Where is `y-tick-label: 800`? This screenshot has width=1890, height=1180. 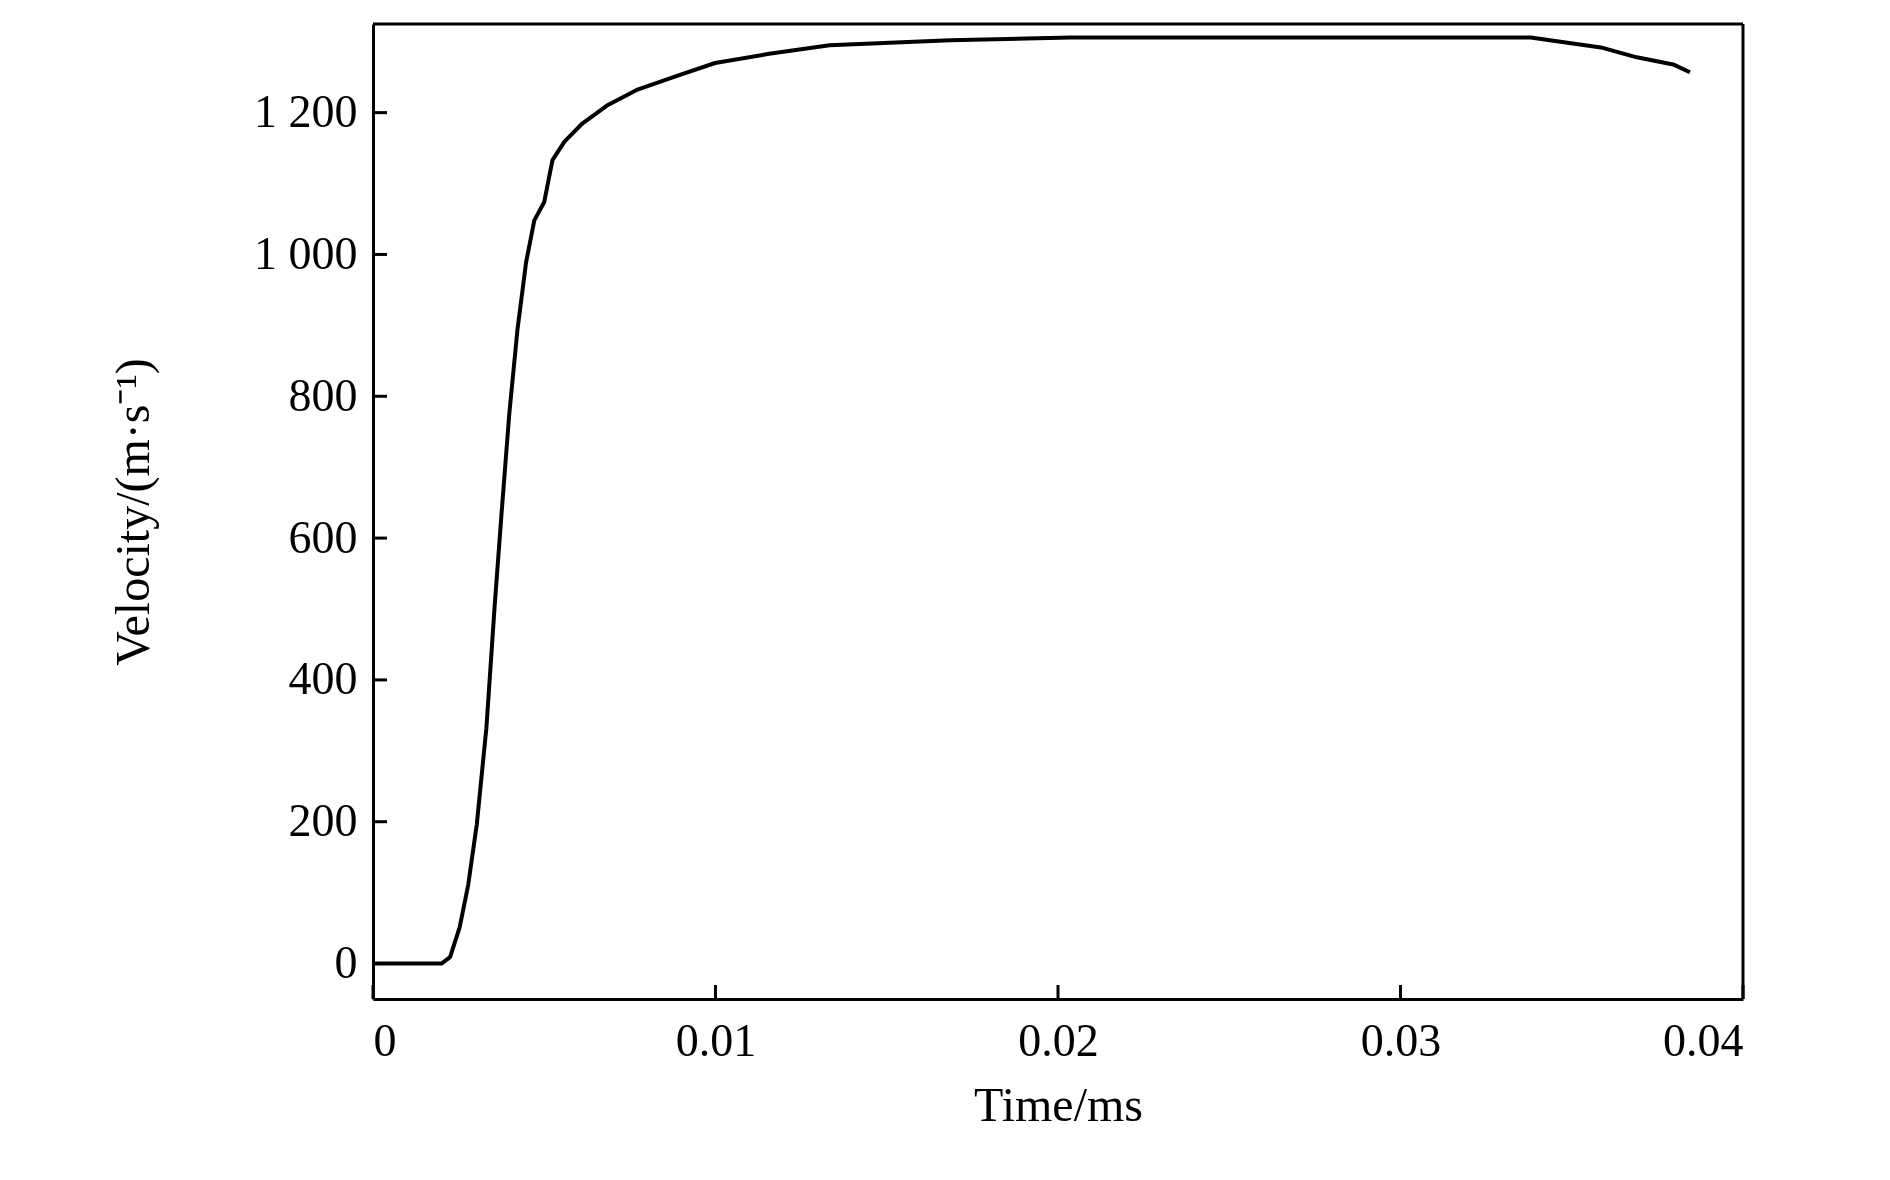 y-tick-label: 800 is located at coordinates (323, 395).